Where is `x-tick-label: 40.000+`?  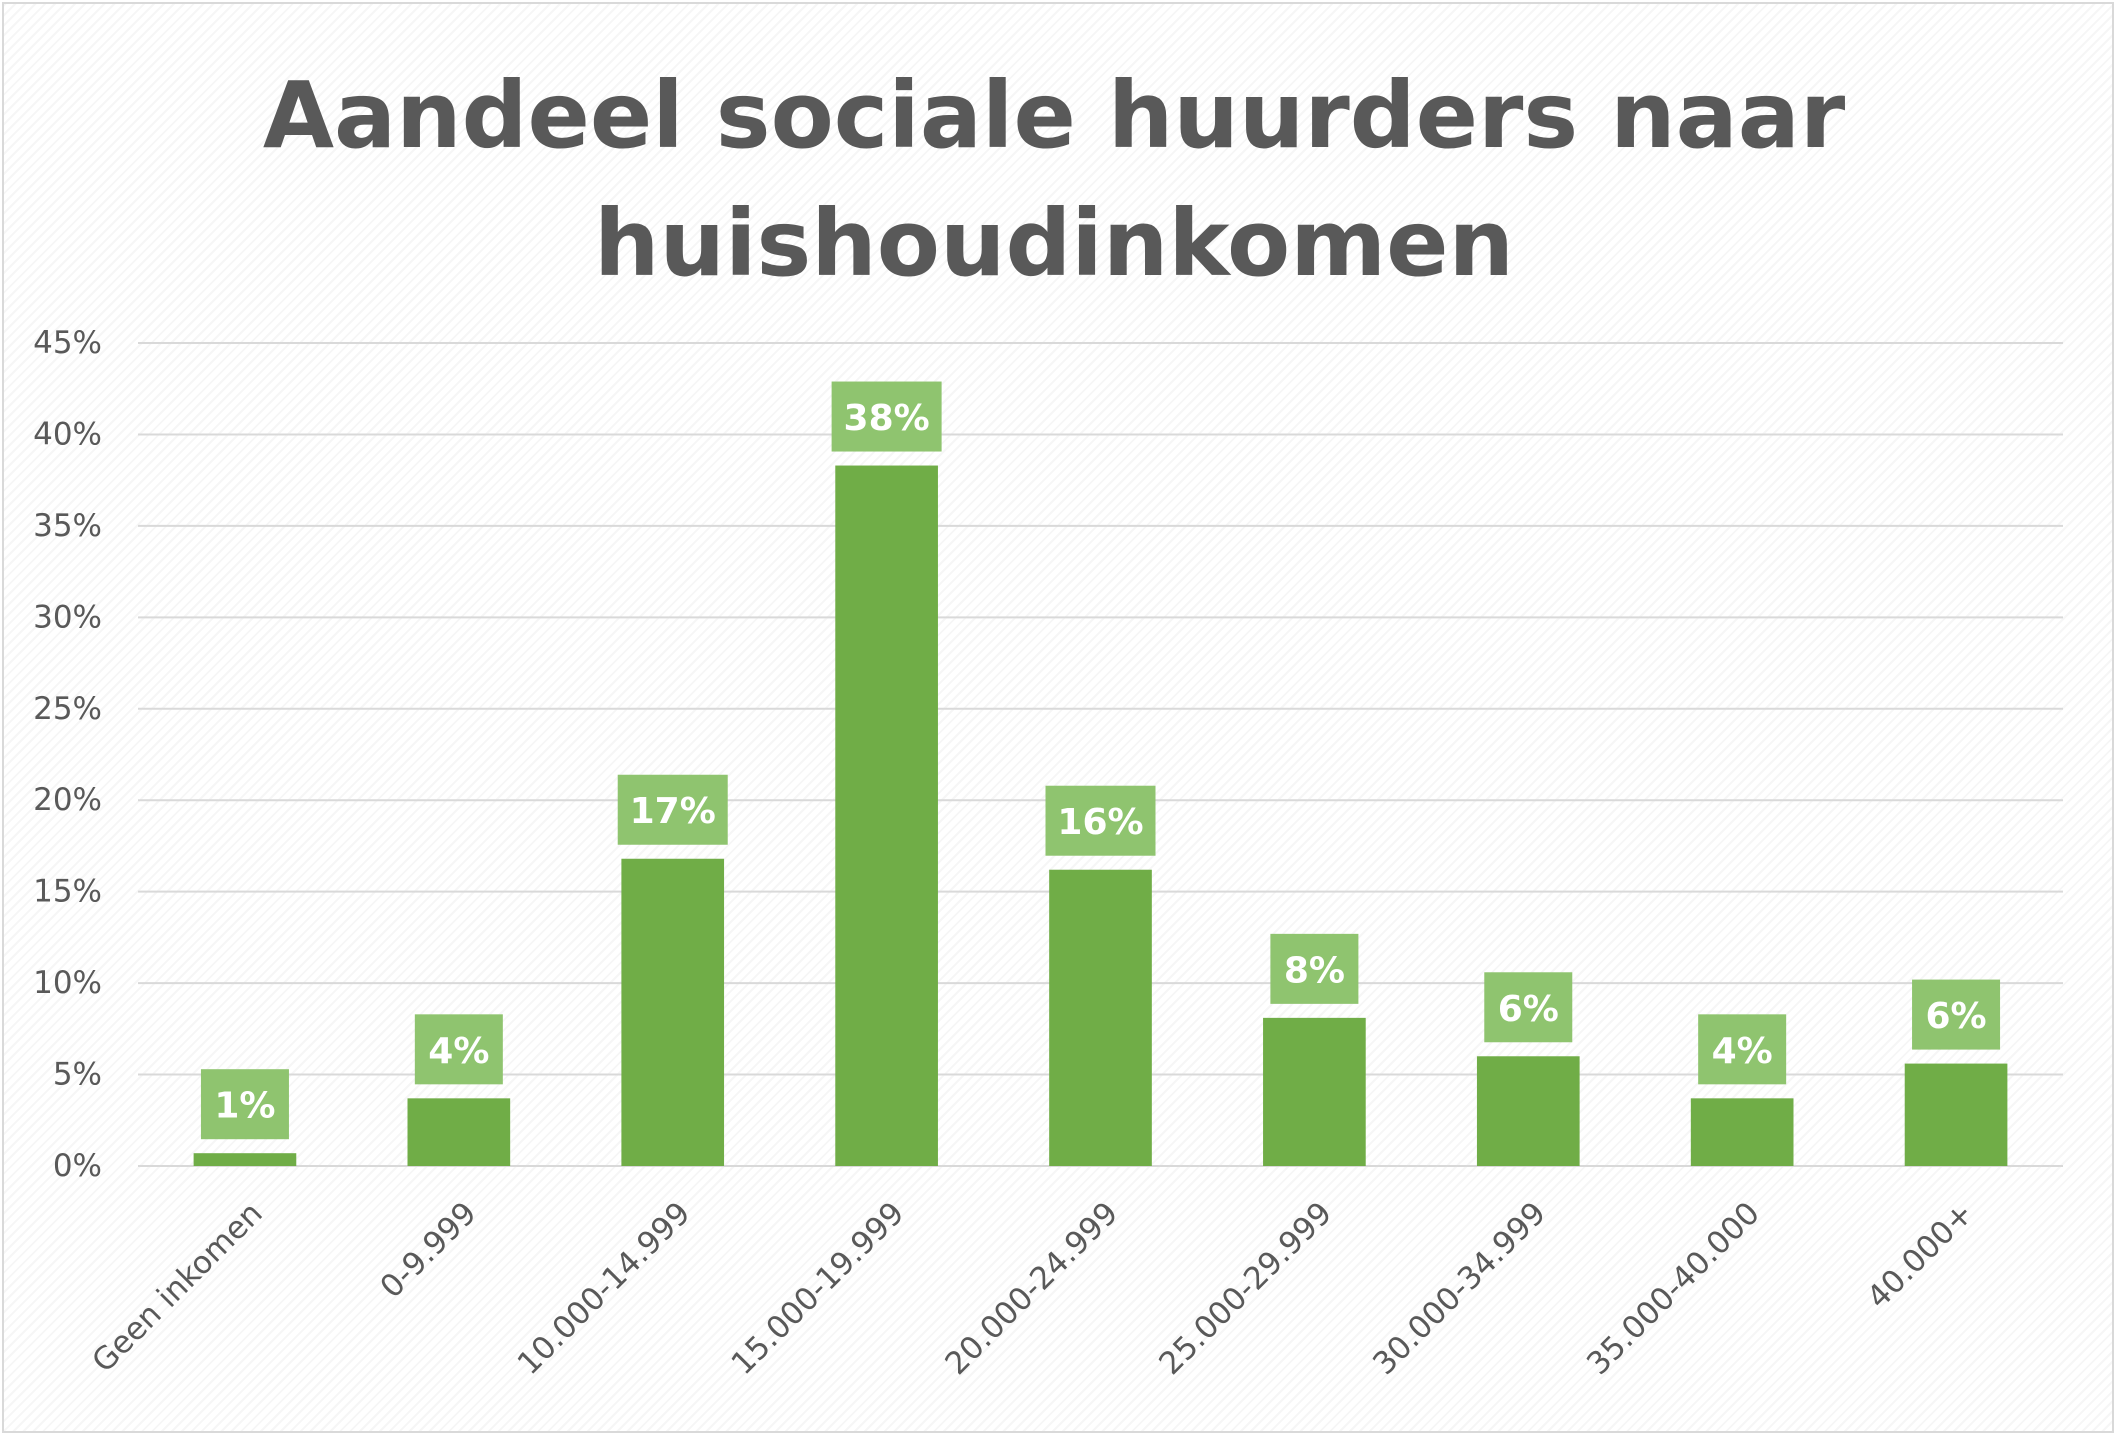 x-tick-label: 40.000+ is located at coordinates (1920, 1255).